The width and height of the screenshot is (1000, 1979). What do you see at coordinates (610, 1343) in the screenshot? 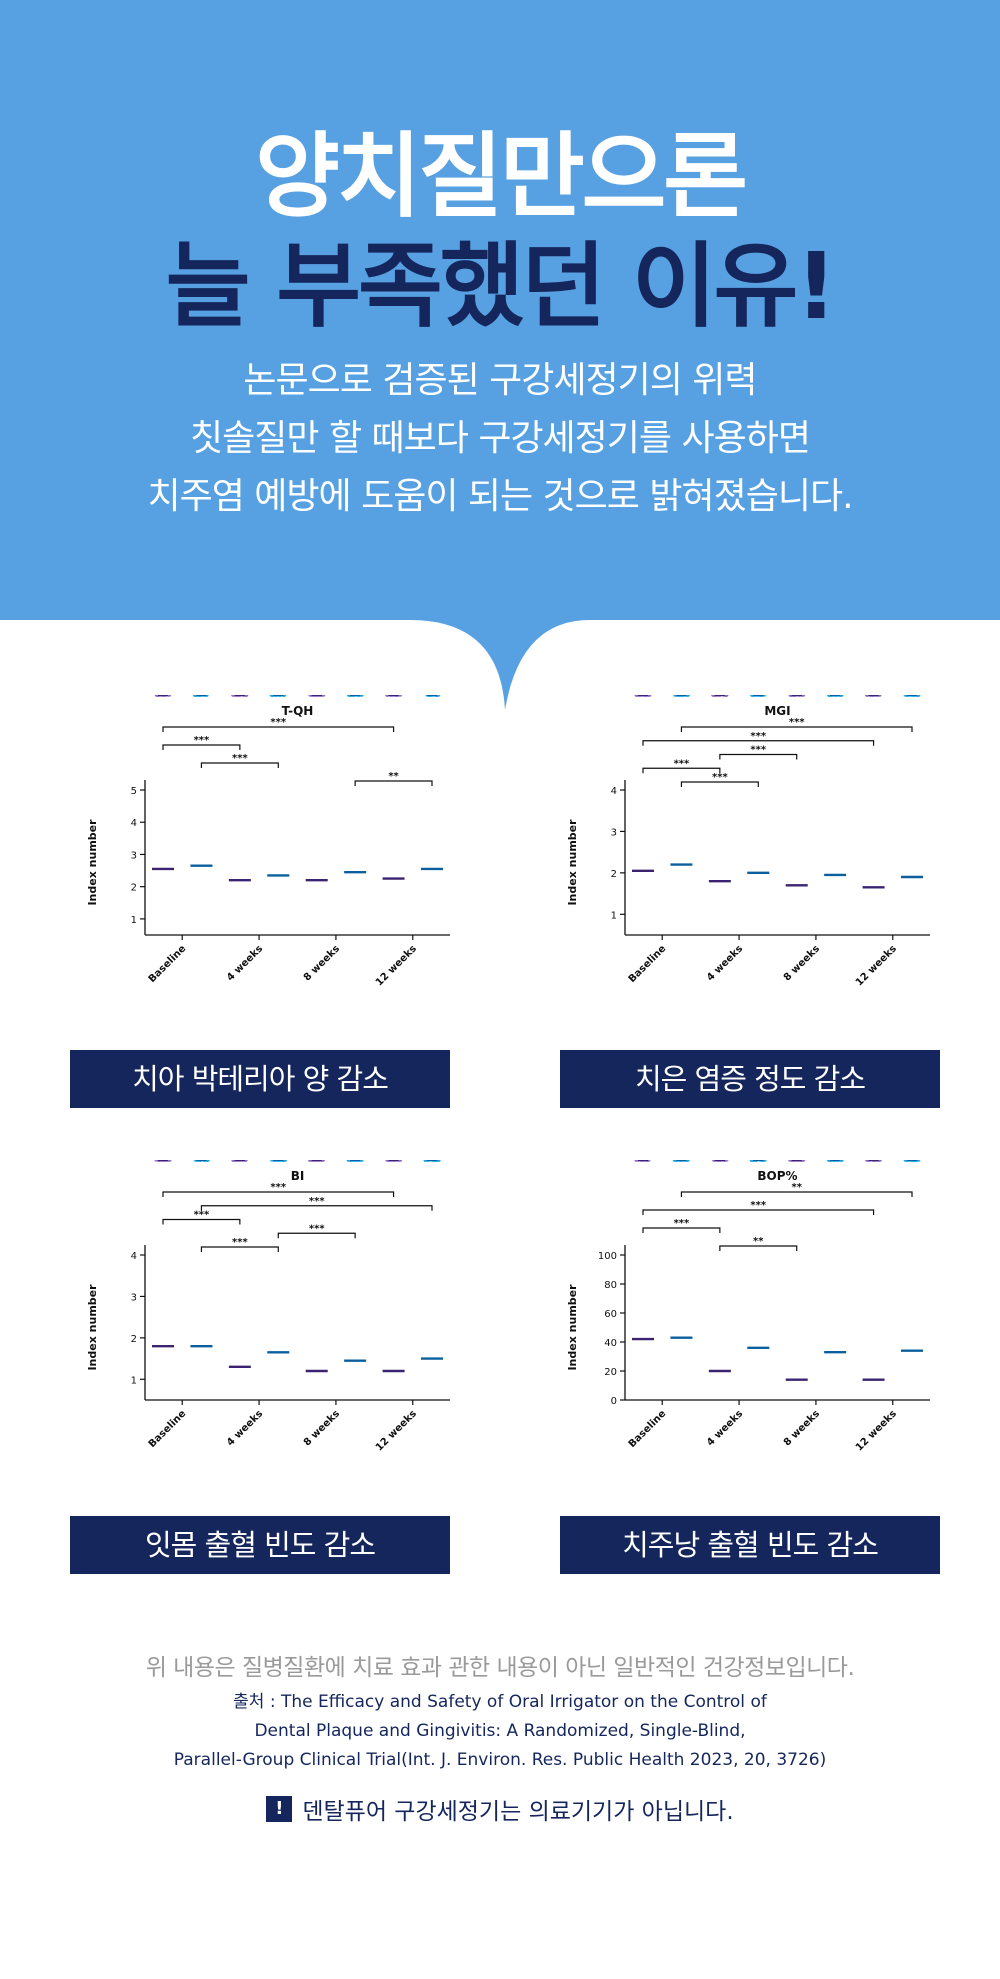
I see `y-tick-label: 40` at bounding box center [610, 1343].